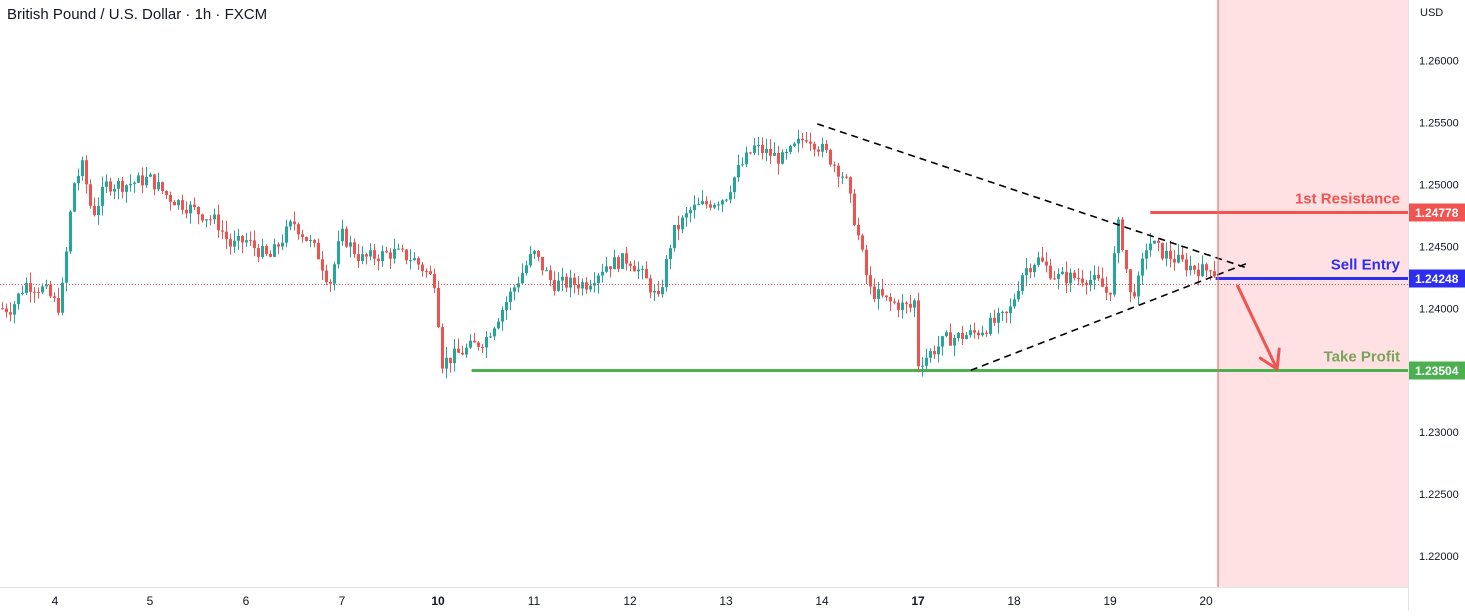  Describe the element at coordinates (630, 601) in the screenshot. I see `x-tick-label: 12` at that location.